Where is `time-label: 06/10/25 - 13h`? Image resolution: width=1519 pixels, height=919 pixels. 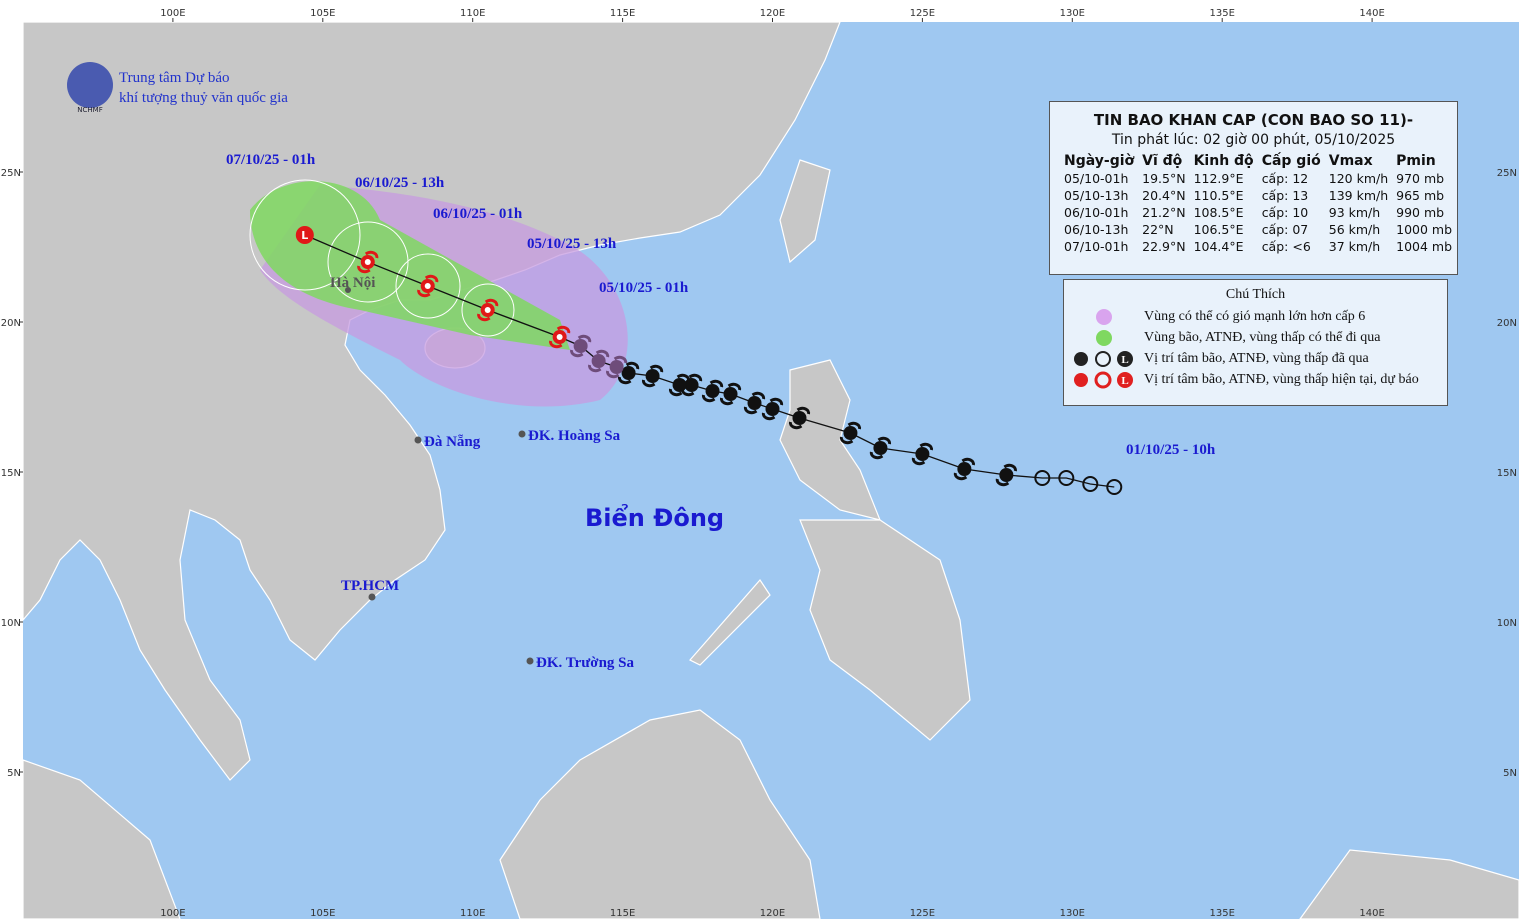 time-label: 06/10/25 - 13h is located at coordinates (400, 183).